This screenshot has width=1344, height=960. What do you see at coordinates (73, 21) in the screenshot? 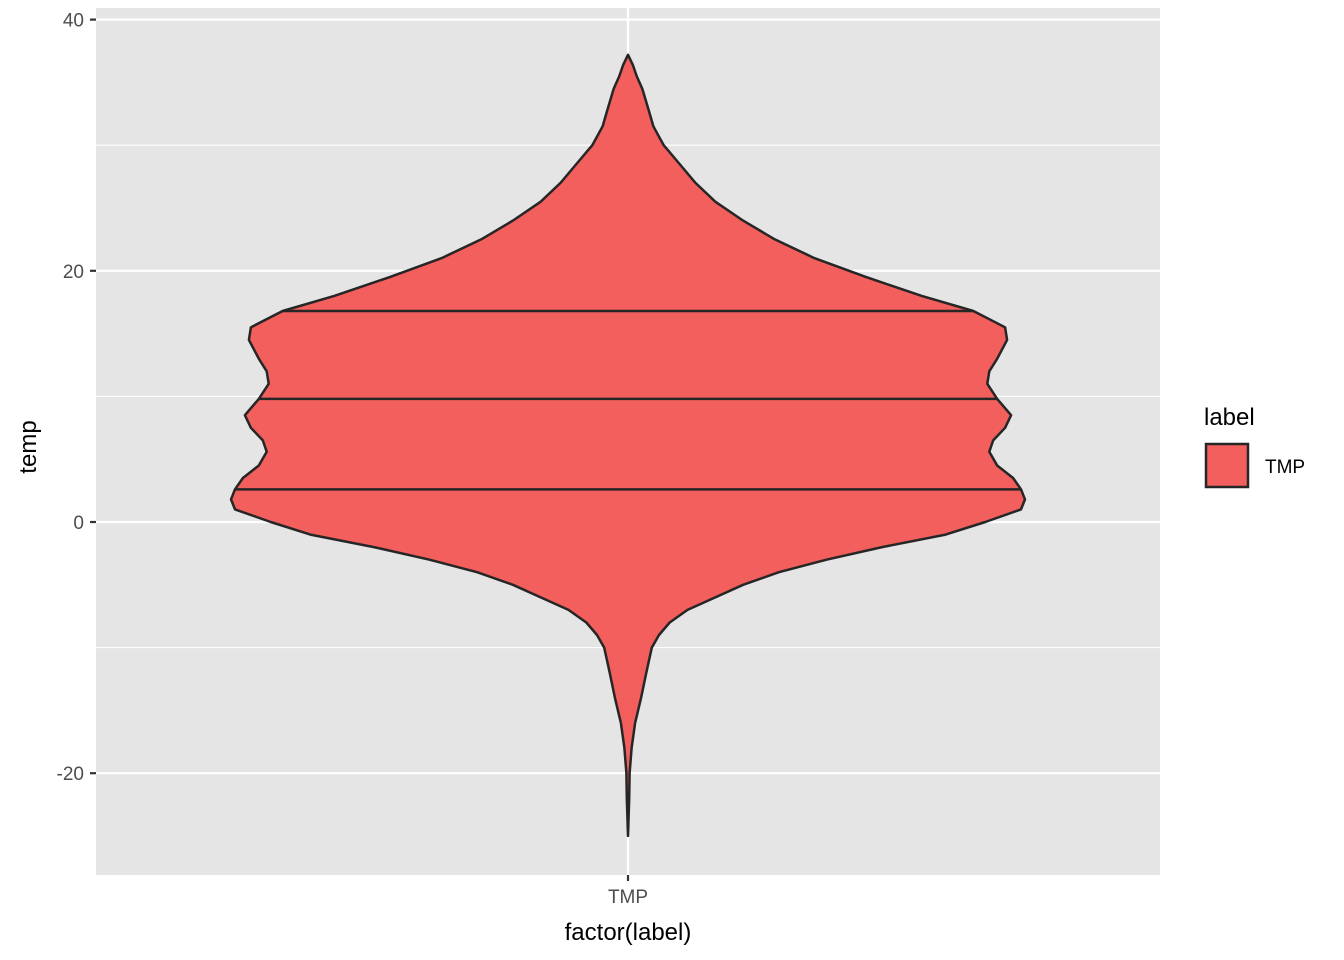
I see `y-tick-label: 40` at bounding box center [73, 21].